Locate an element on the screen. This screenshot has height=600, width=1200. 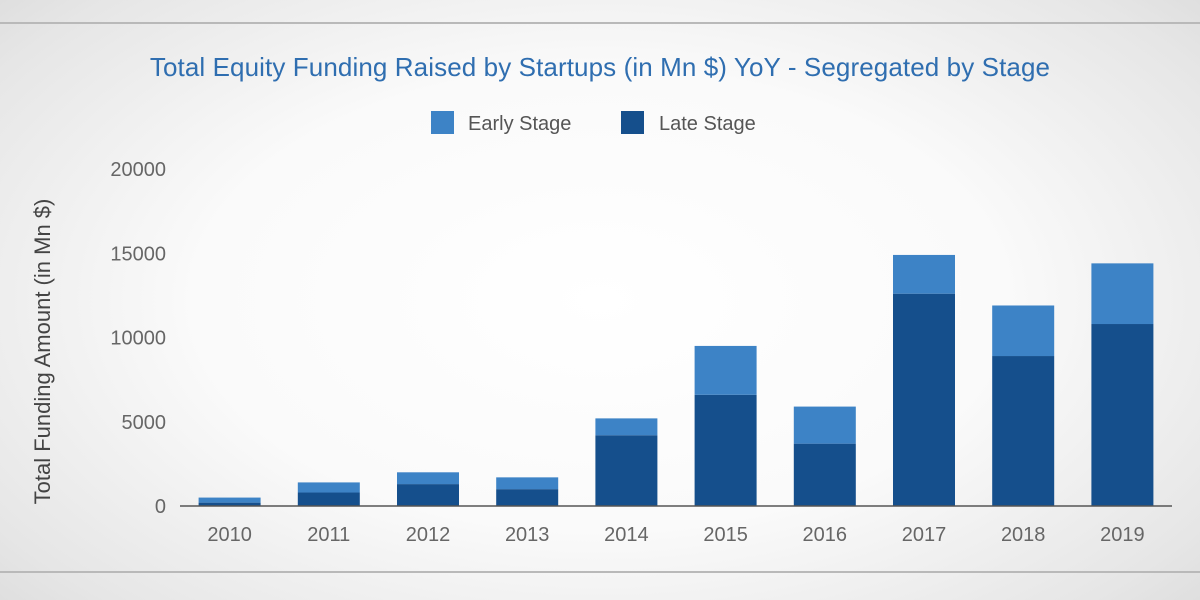
y-tick-label: 10000 is located at coordinates (138, 339).